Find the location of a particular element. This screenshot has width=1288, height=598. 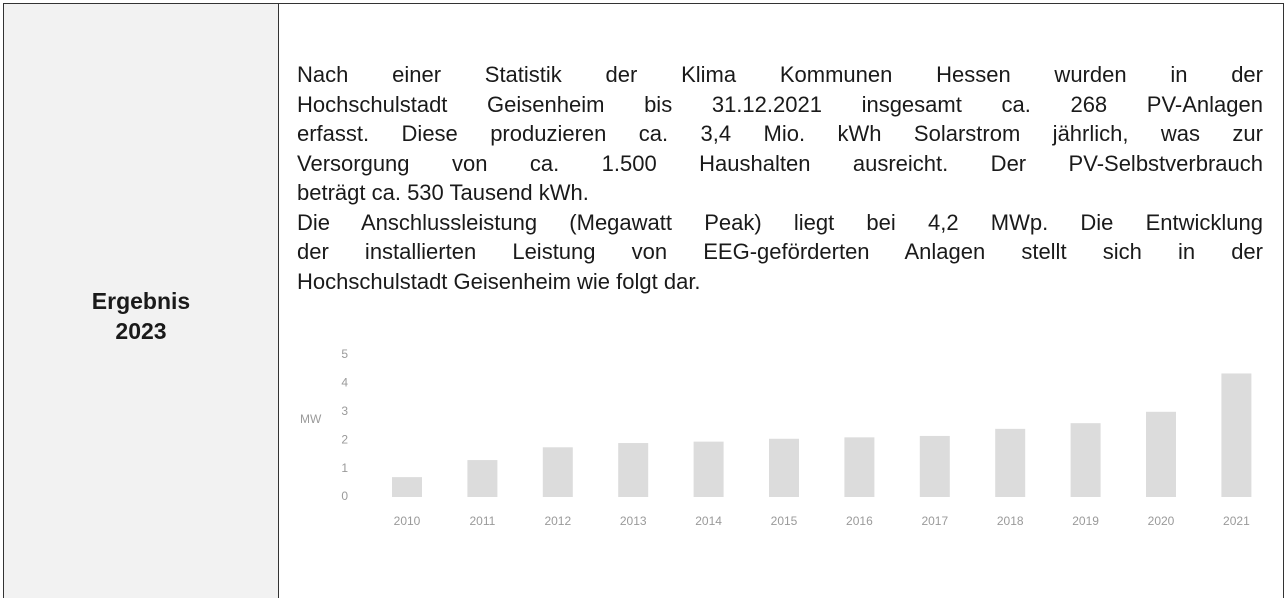

x-tick-label: 2015 is located at coordinates (784, 521).